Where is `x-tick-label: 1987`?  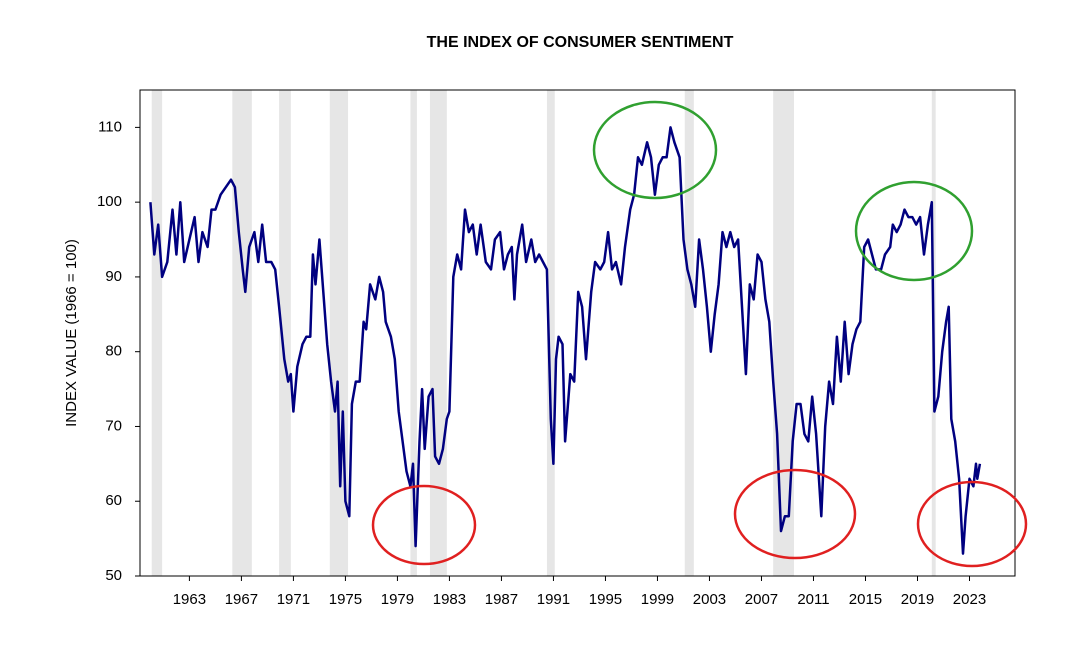
x-tick-label: 1987 is located at coordinates (501, 599).